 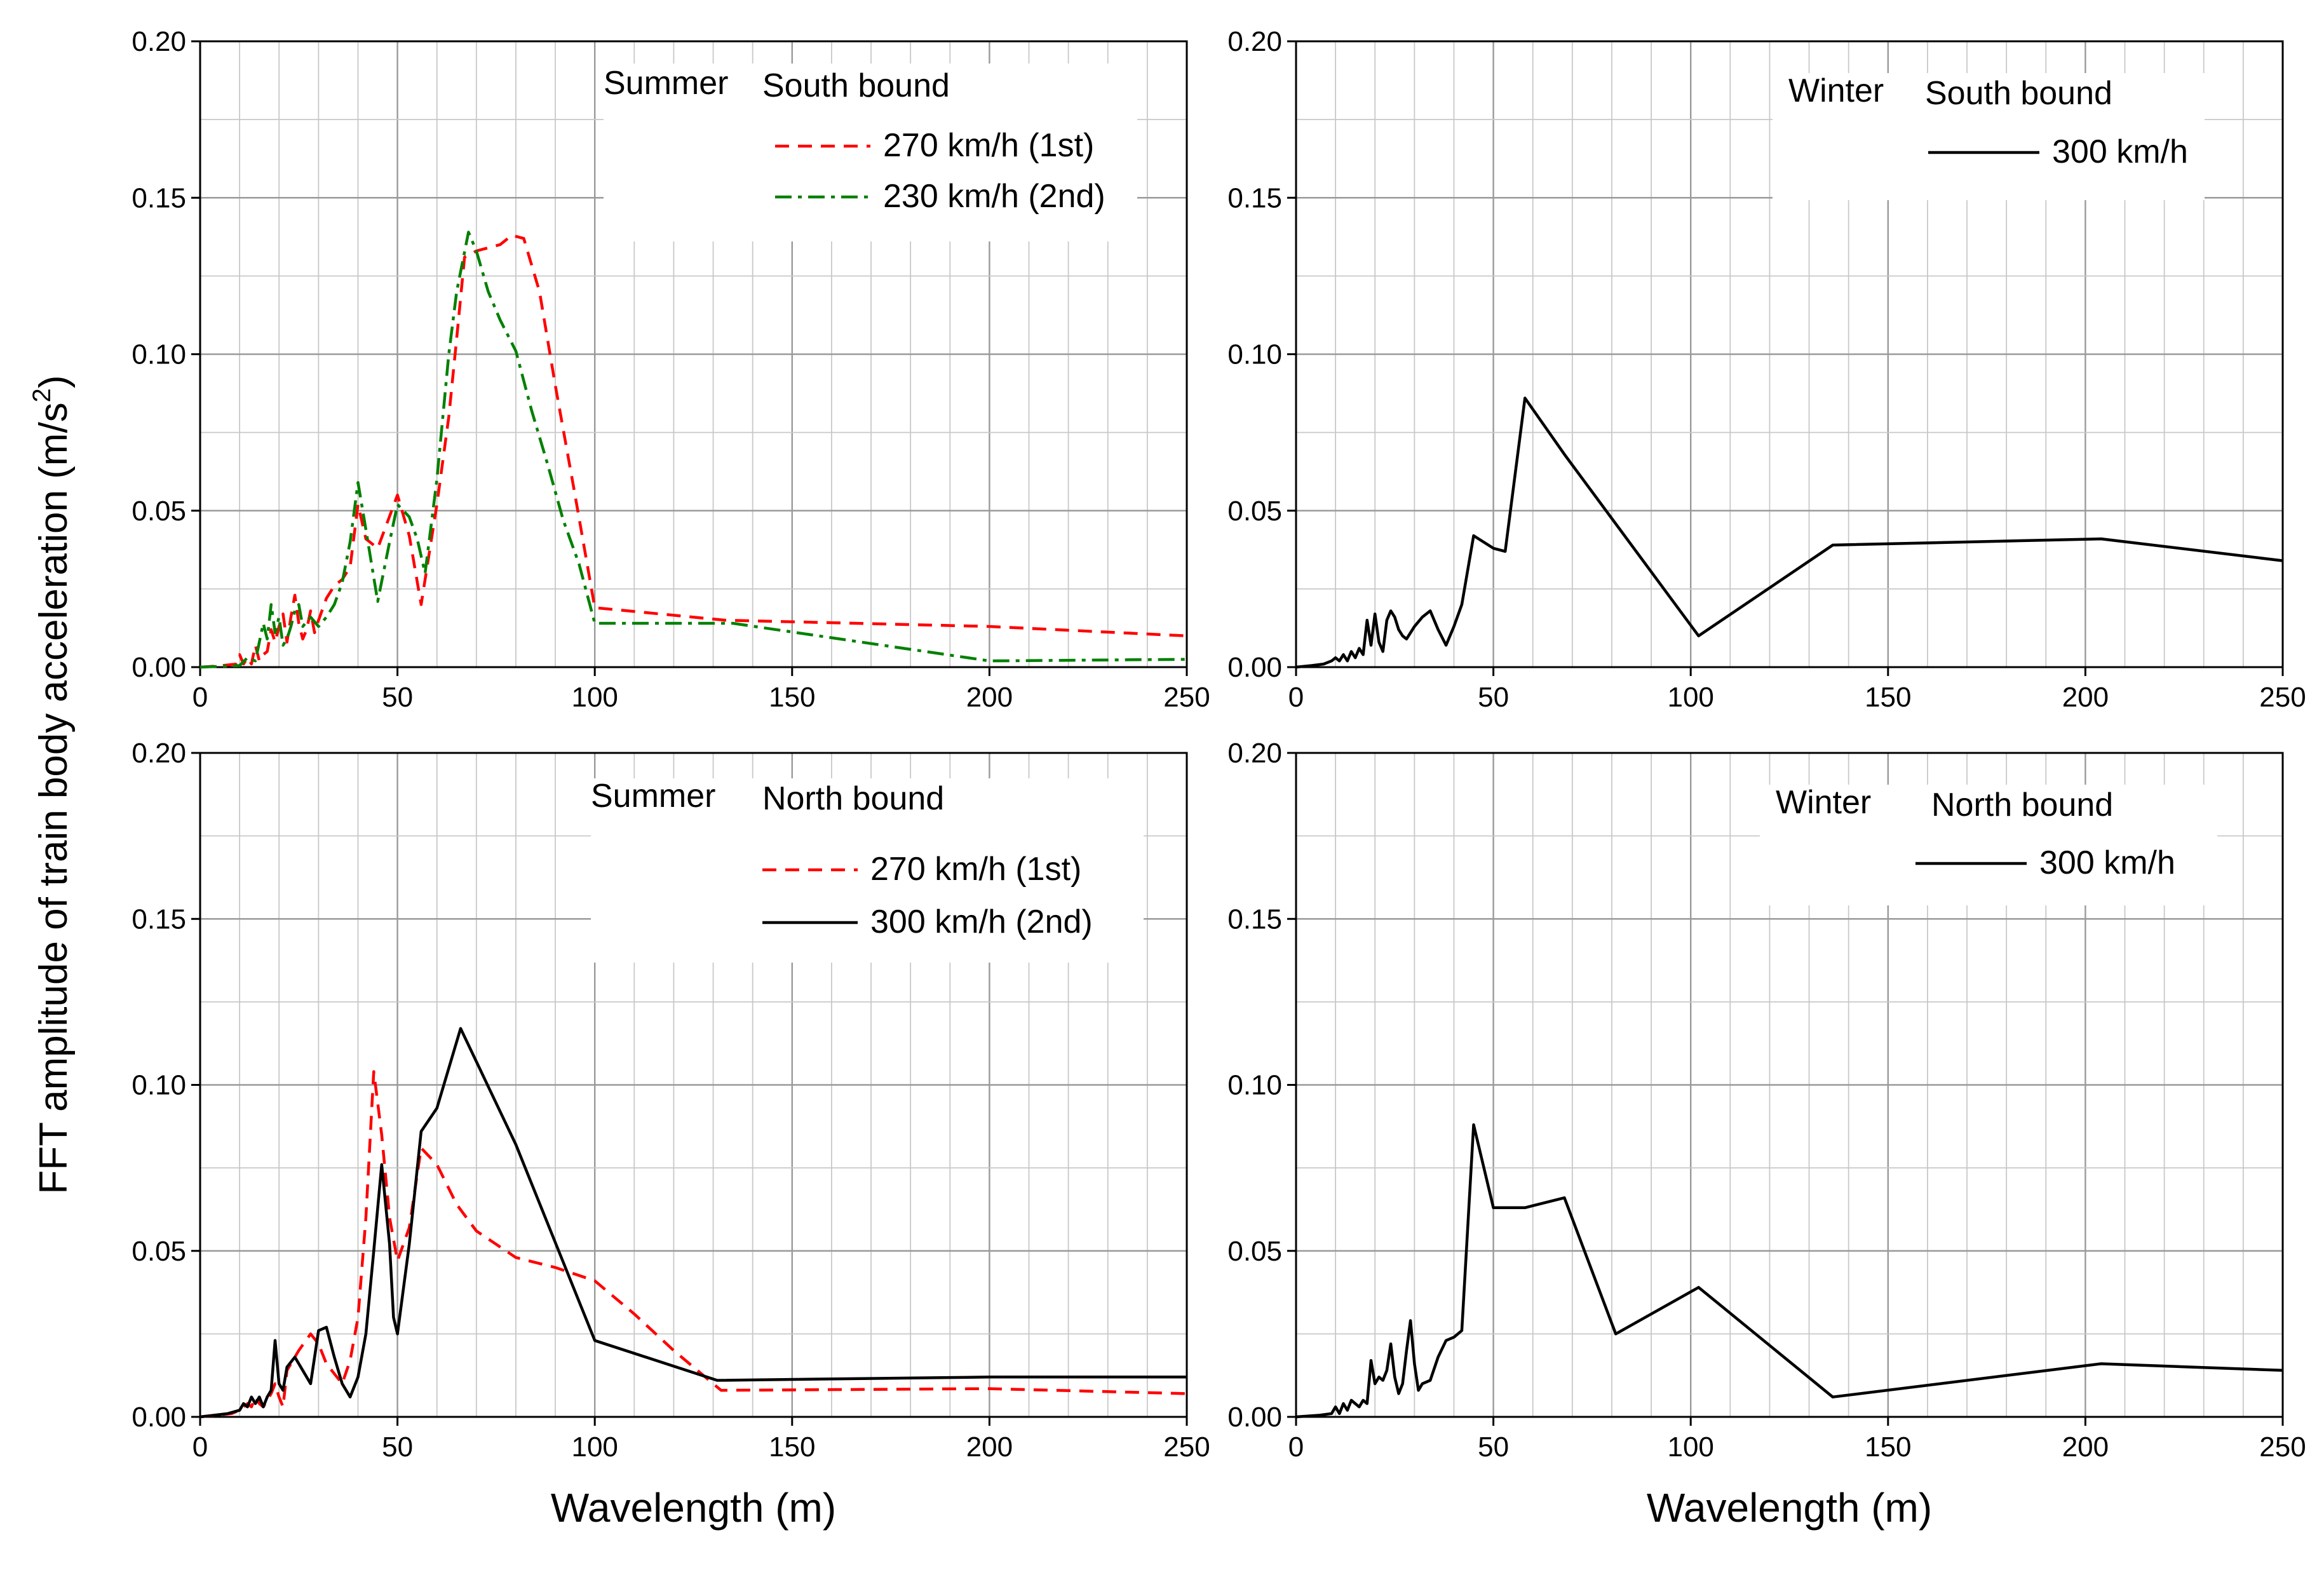 I want to click on legend-label: 230 km/h (2nd), so click(x=994, y=196).